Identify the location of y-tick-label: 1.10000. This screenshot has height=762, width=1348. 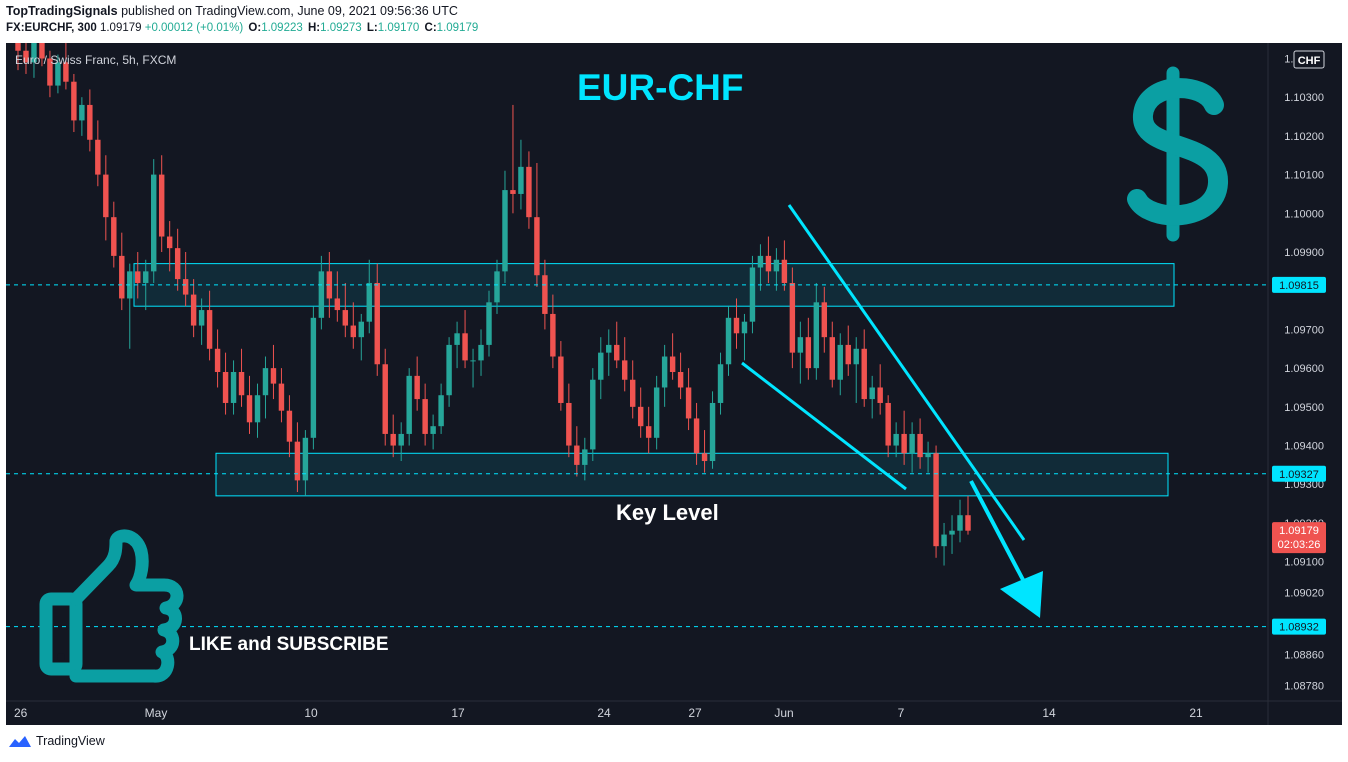
(1304, 214).